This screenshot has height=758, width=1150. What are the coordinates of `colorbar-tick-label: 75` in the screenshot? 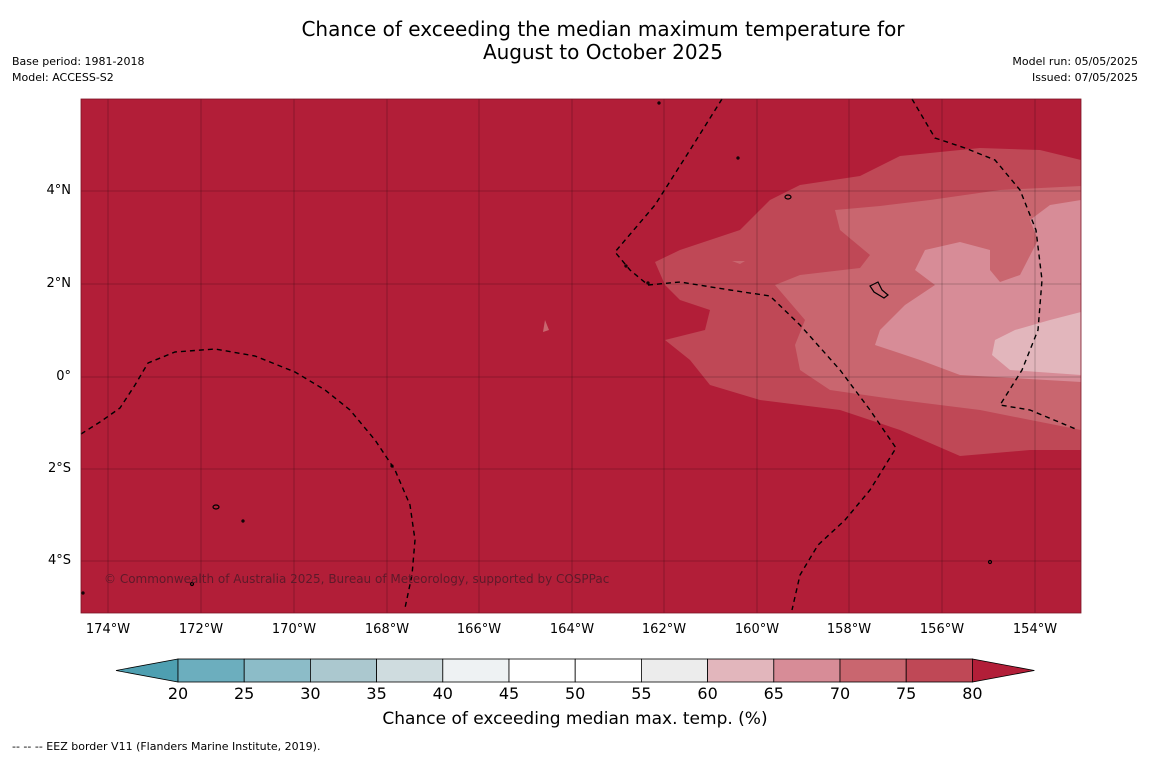 It's located at (906, 693).